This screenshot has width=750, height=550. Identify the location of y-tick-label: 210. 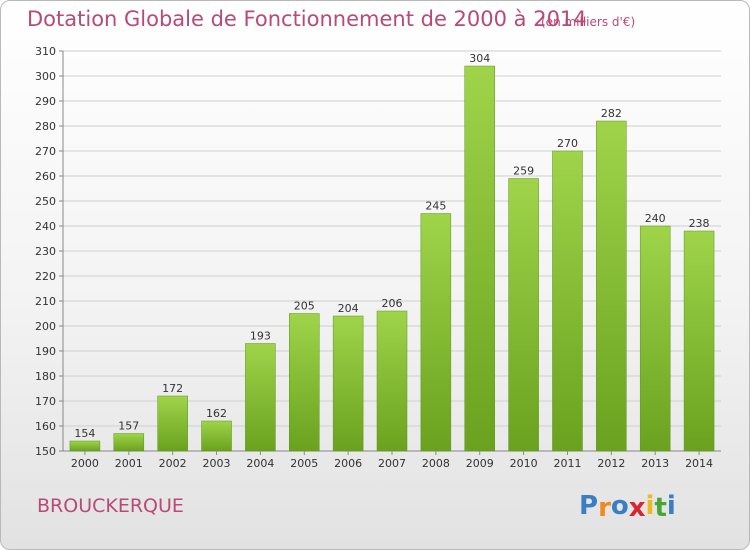
(45, 301).